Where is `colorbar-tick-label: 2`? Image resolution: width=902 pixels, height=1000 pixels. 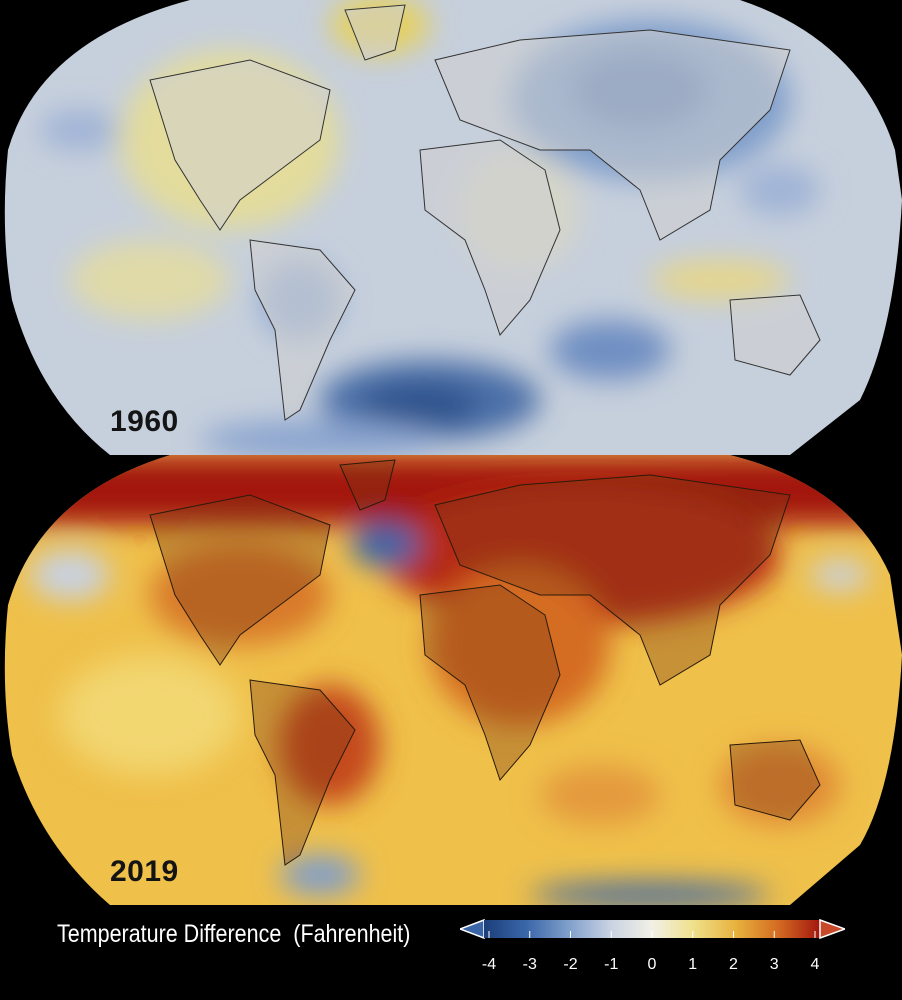 colorbar-tick-label: 2 is located at coordinates (733, 964).